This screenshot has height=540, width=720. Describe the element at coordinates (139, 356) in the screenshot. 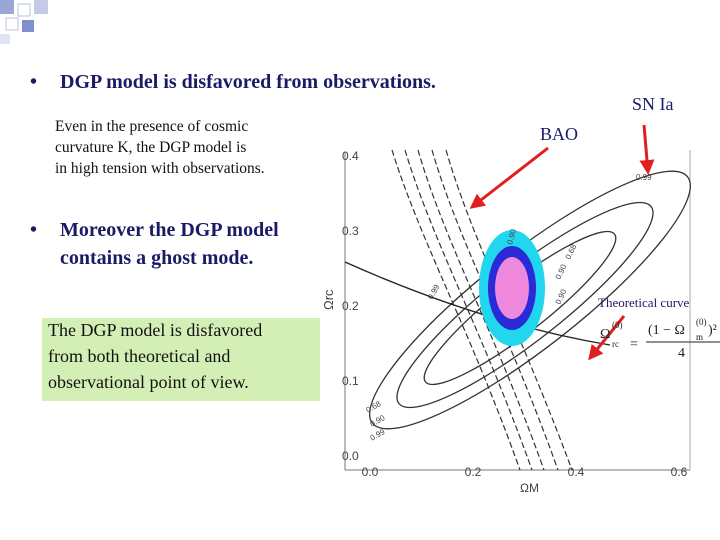

I see `callout-line: from both theoretical and` at that location.